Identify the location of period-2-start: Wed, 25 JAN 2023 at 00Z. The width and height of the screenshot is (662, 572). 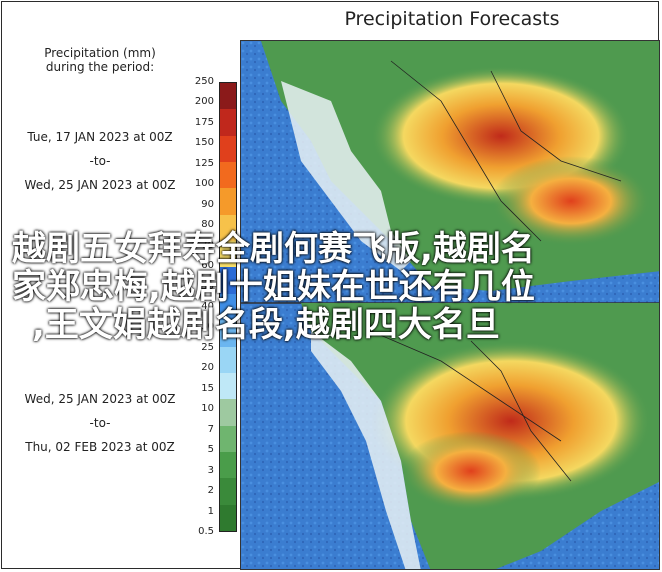
(100, 399).